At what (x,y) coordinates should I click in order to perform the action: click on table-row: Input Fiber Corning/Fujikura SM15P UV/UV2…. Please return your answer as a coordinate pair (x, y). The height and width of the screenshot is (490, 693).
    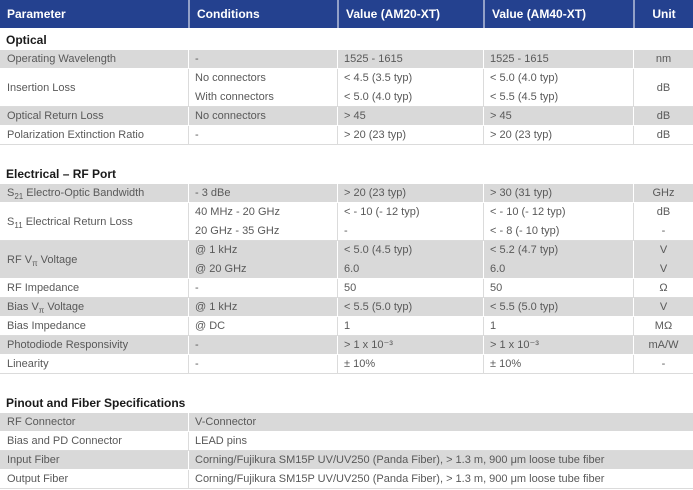
    Looking at the image, I should click on (346, 460).